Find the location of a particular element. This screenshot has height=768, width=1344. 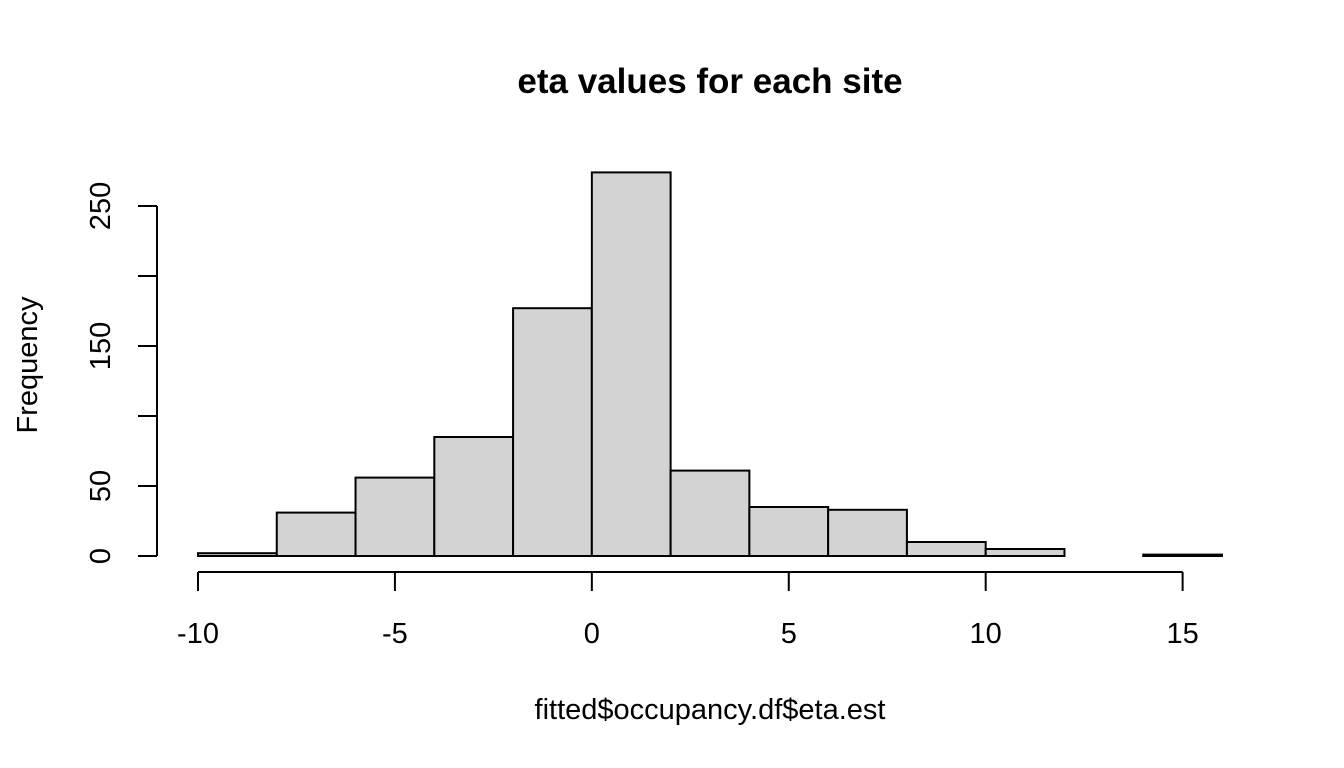

y-tick-label: 250 is located at coordinates (101, 206).